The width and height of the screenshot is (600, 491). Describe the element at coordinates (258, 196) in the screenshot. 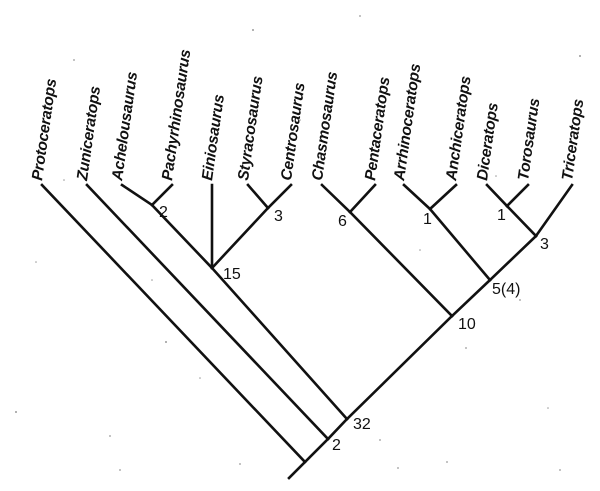

I see `br-styracosaurus` at that location.